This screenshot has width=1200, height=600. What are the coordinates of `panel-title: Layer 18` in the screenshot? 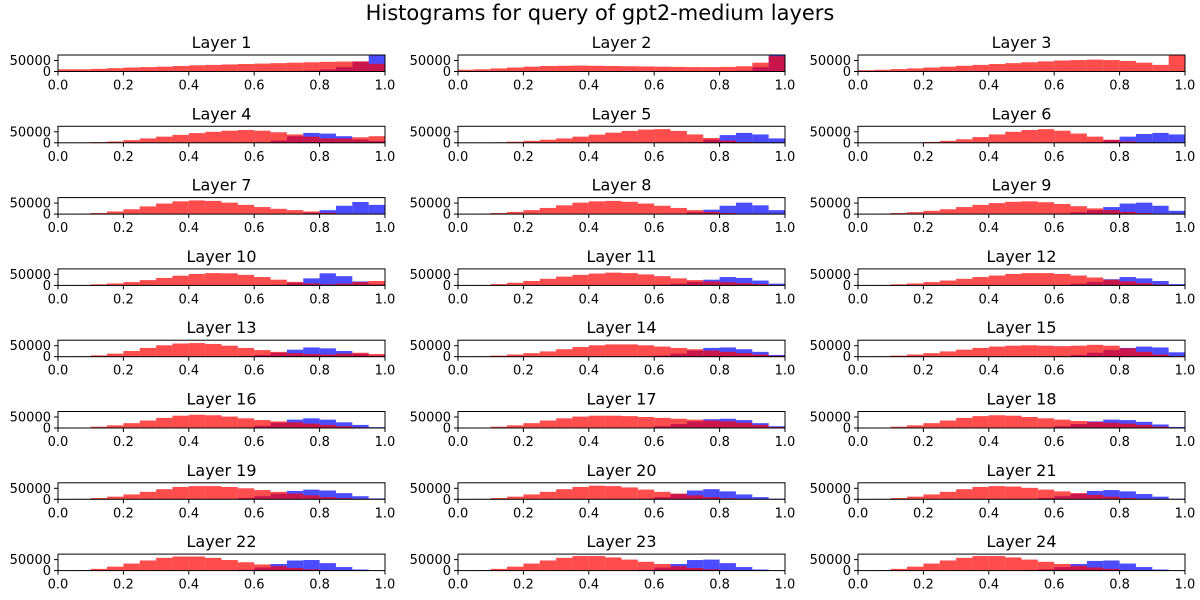 It's located at (1021, 399).